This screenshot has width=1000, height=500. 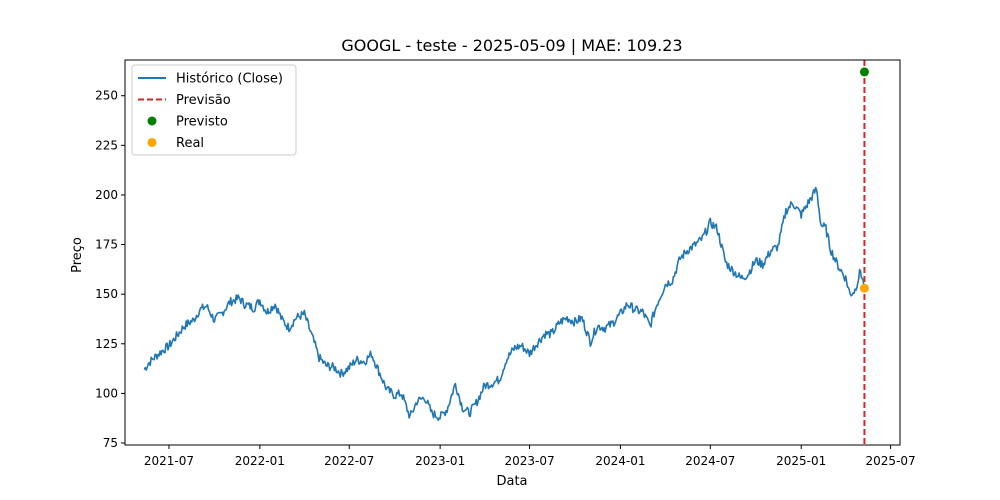 What do you see at coordinates (891, 461) in the screenshot?
I see `x-tick-label: 2025-07` at bounding box center [891, 461].